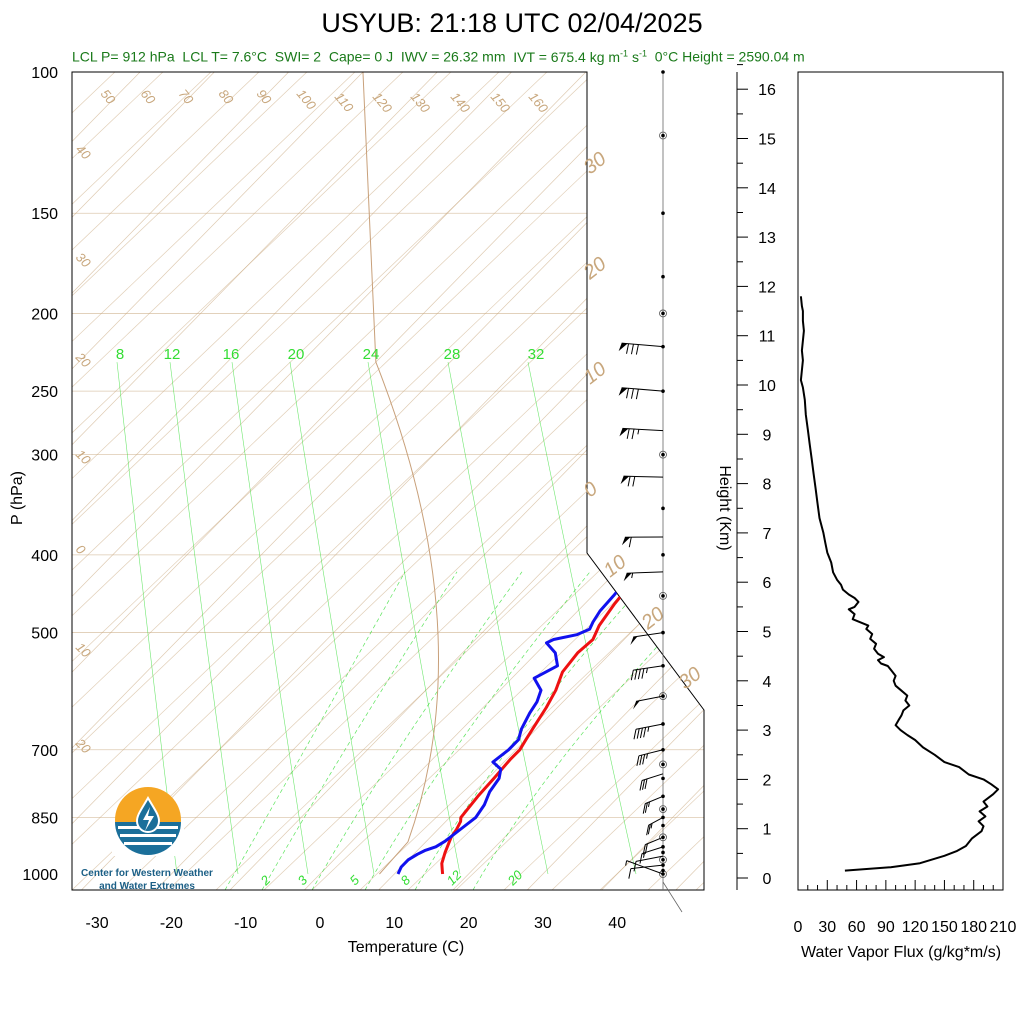 This screenshot has width=1024, height=1024. Describe the element at coordinates (172, 354) in the screenshot. I see `mixing-ratio-label: 12` at that location.